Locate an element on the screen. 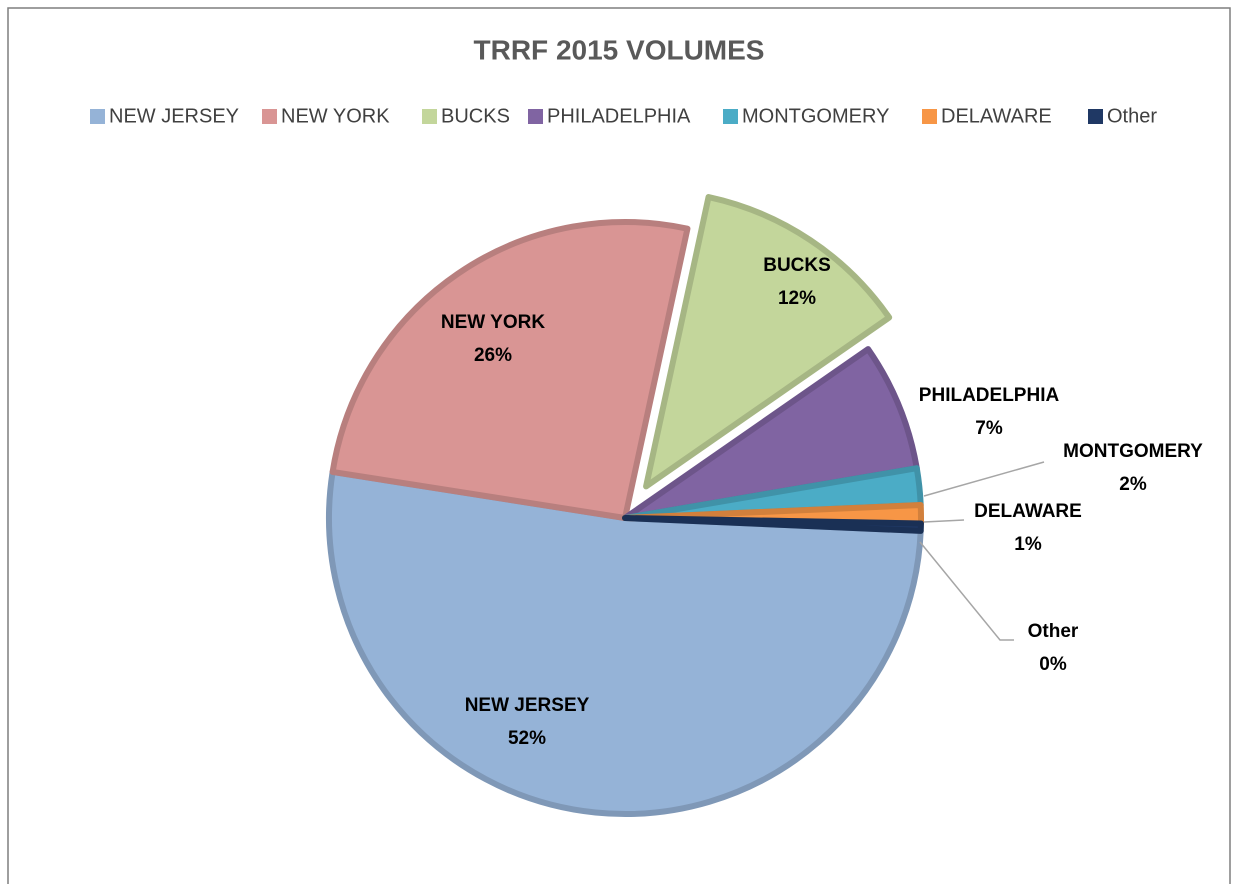 The width and height of the screenshot is (1238, 884). legend-label: DELAWARE is located at coordinates (996, 116).